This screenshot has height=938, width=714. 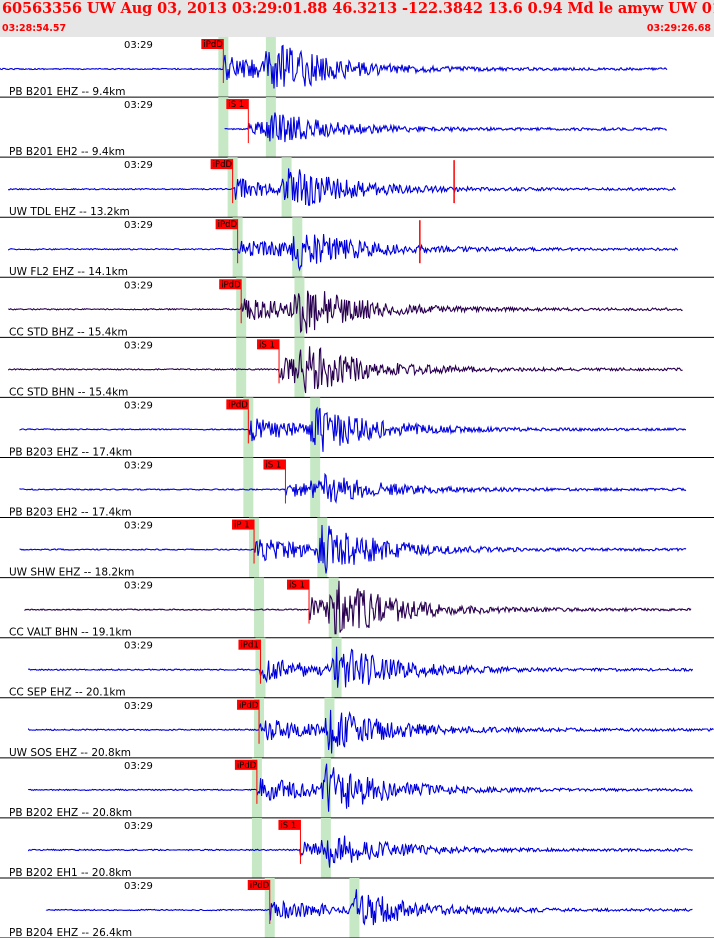 I want to click on trace-panel: 03:29 iPdD UW SOS EHZ -- 20.8km, so click(x=357, y=728).